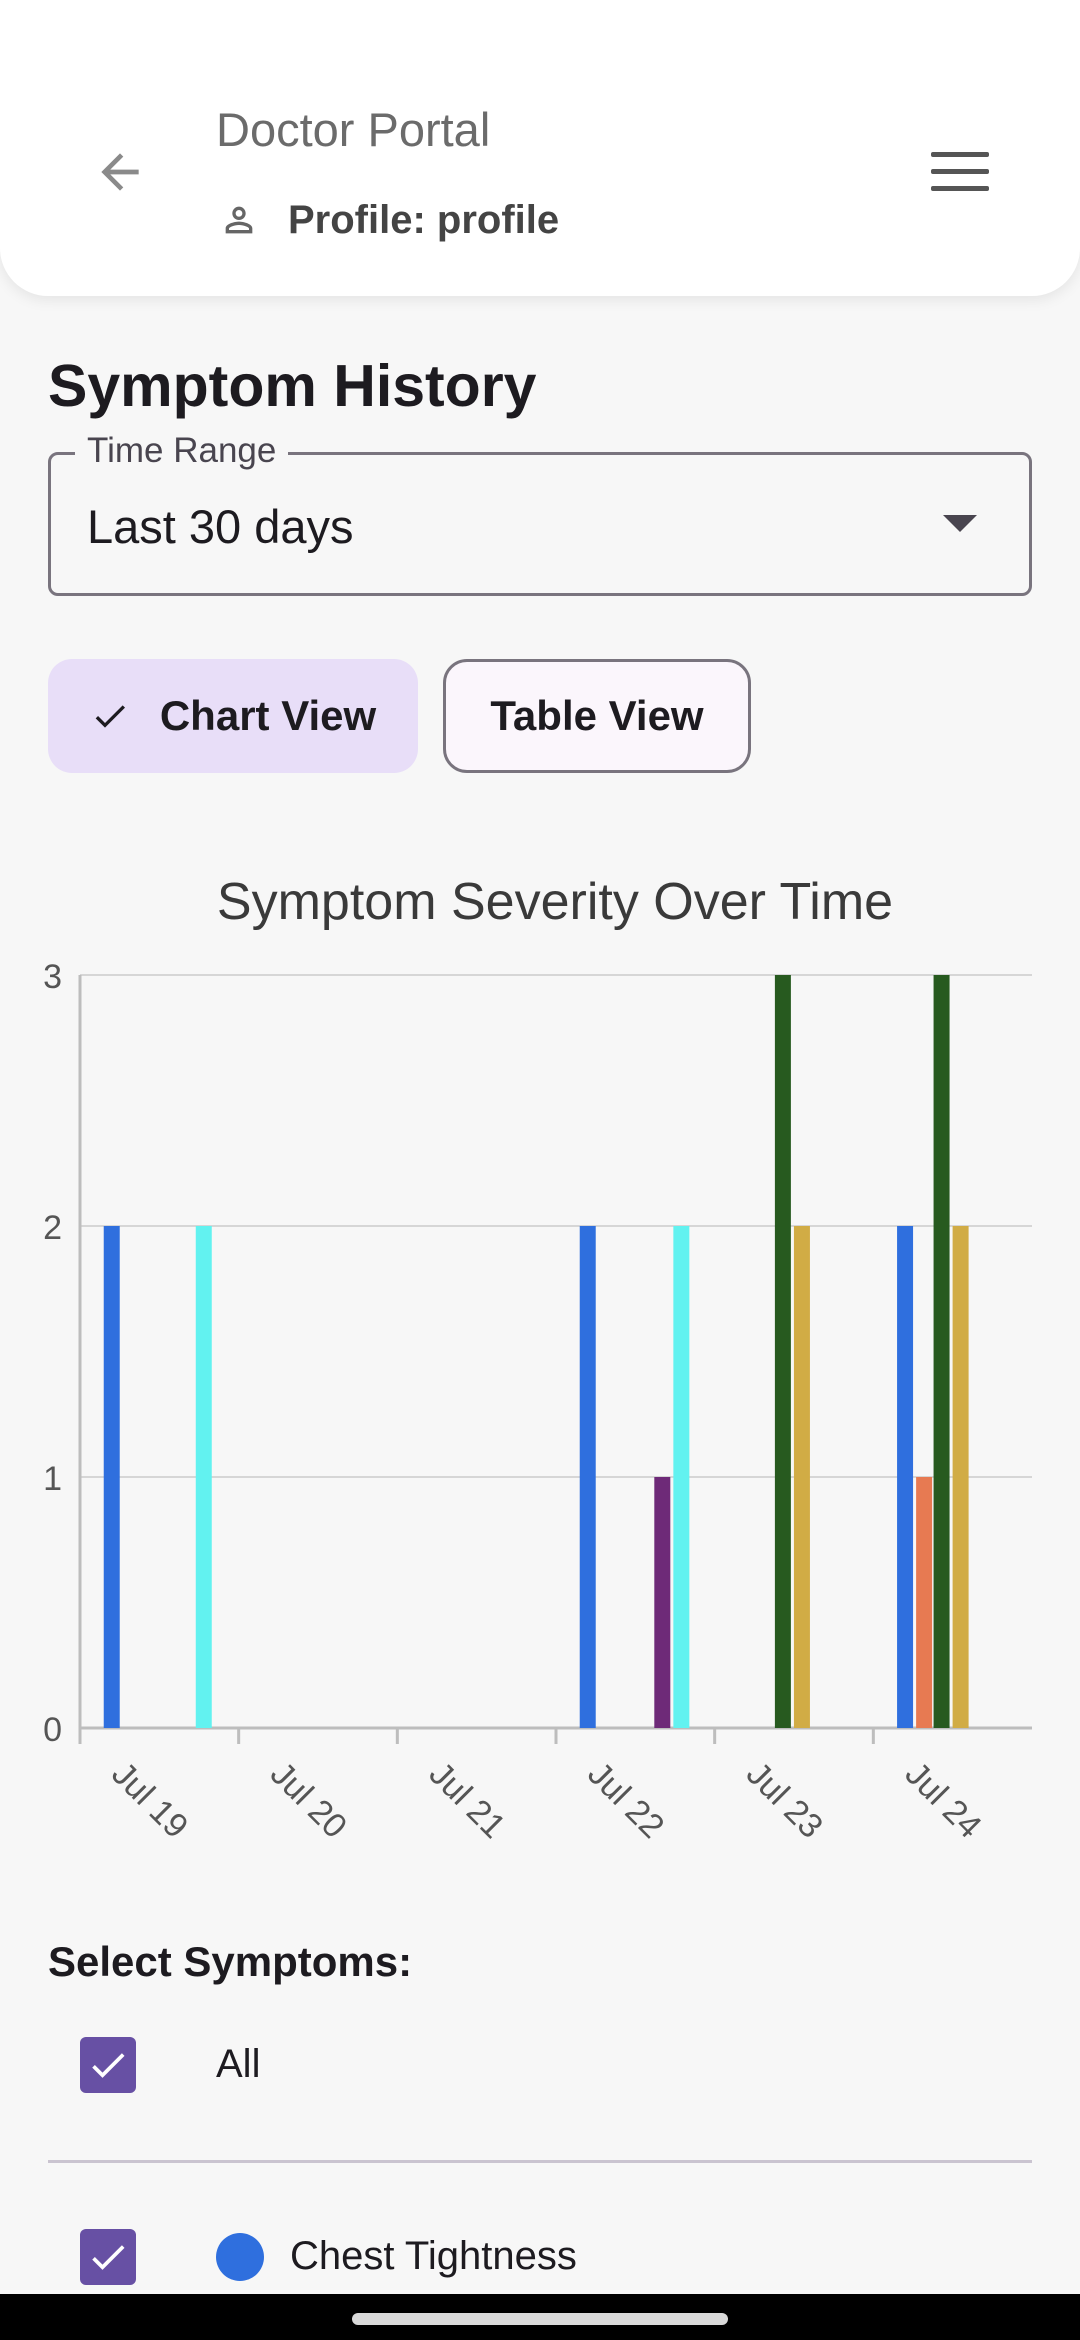  Describe the element at coordinates (220, 526) in the screenshot. I see `time-range-value: Last 30 days` at that location.